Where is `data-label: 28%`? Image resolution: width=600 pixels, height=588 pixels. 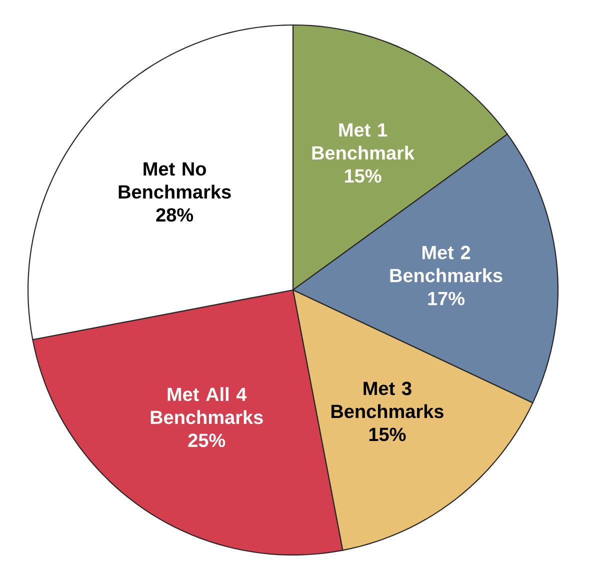
data-label: 28% is located at coordinates (175, 215).